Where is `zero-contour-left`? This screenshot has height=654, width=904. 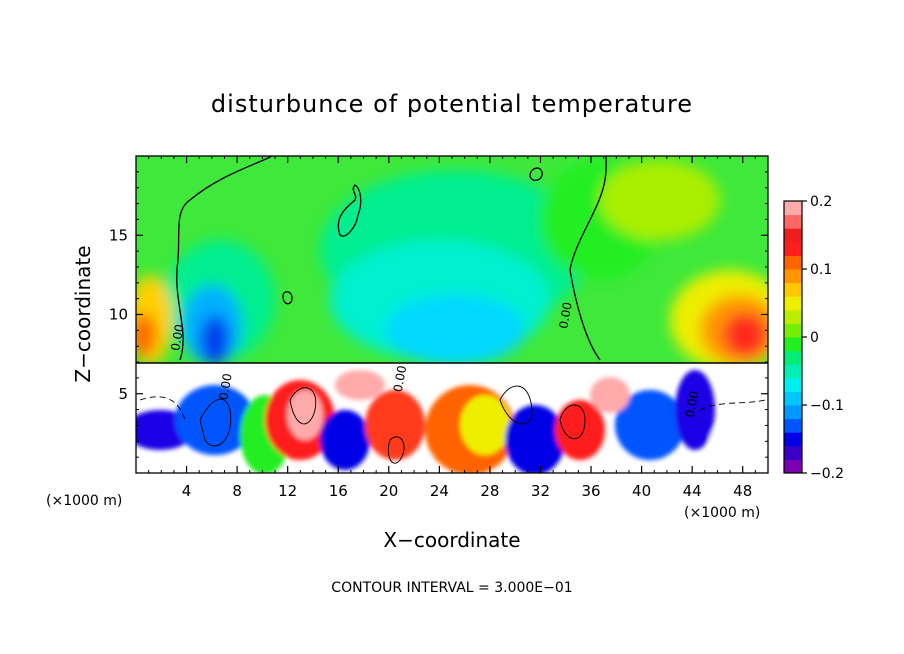
zero-contour-left is located at coordinates (224, 258).